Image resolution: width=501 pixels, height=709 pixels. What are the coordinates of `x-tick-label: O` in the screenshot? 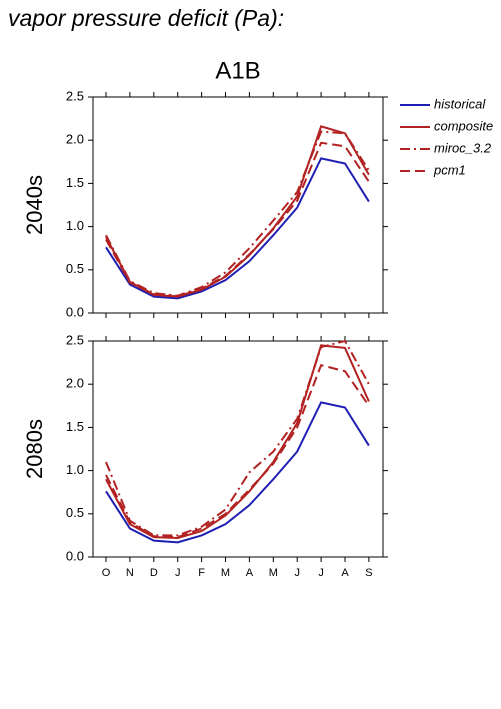 It's located at (106, 573).